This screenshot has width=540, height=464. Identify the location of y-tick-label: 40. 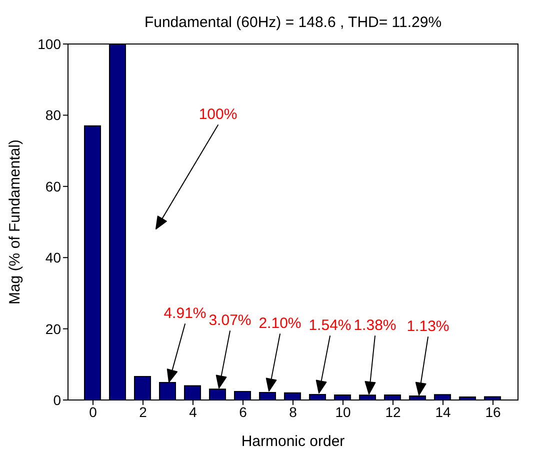
(53, 258).